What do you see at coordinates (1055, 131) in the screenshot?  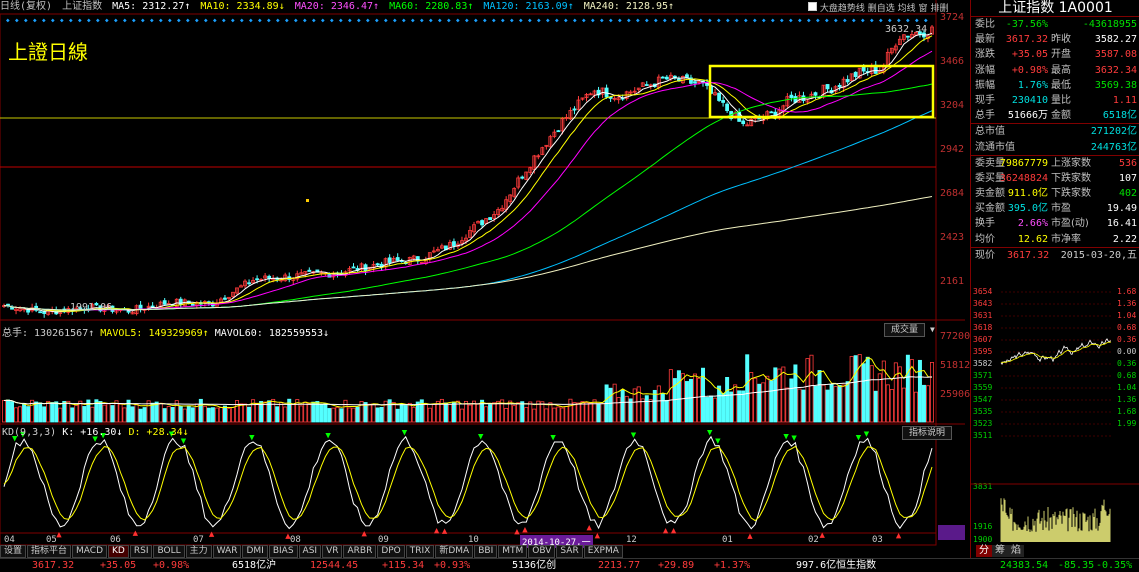 I see `quote-row: 总市值 271202亿` at bounding box center [1055, 131].